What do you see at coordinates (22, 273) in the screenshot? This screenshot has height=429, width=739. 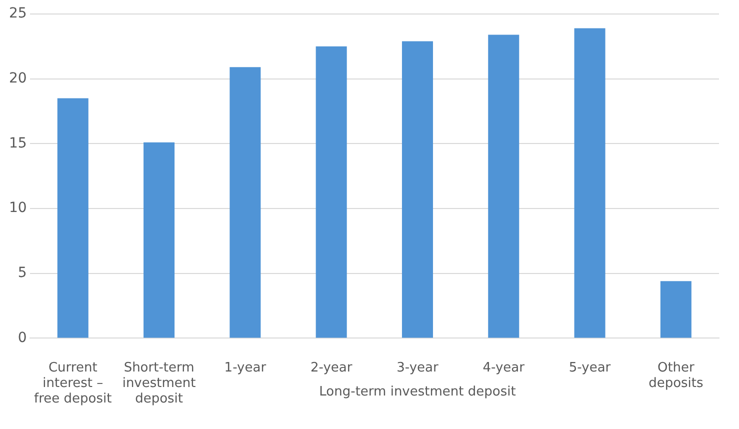 I see `y-tick-label: 5` at bounding box center [22, 273].